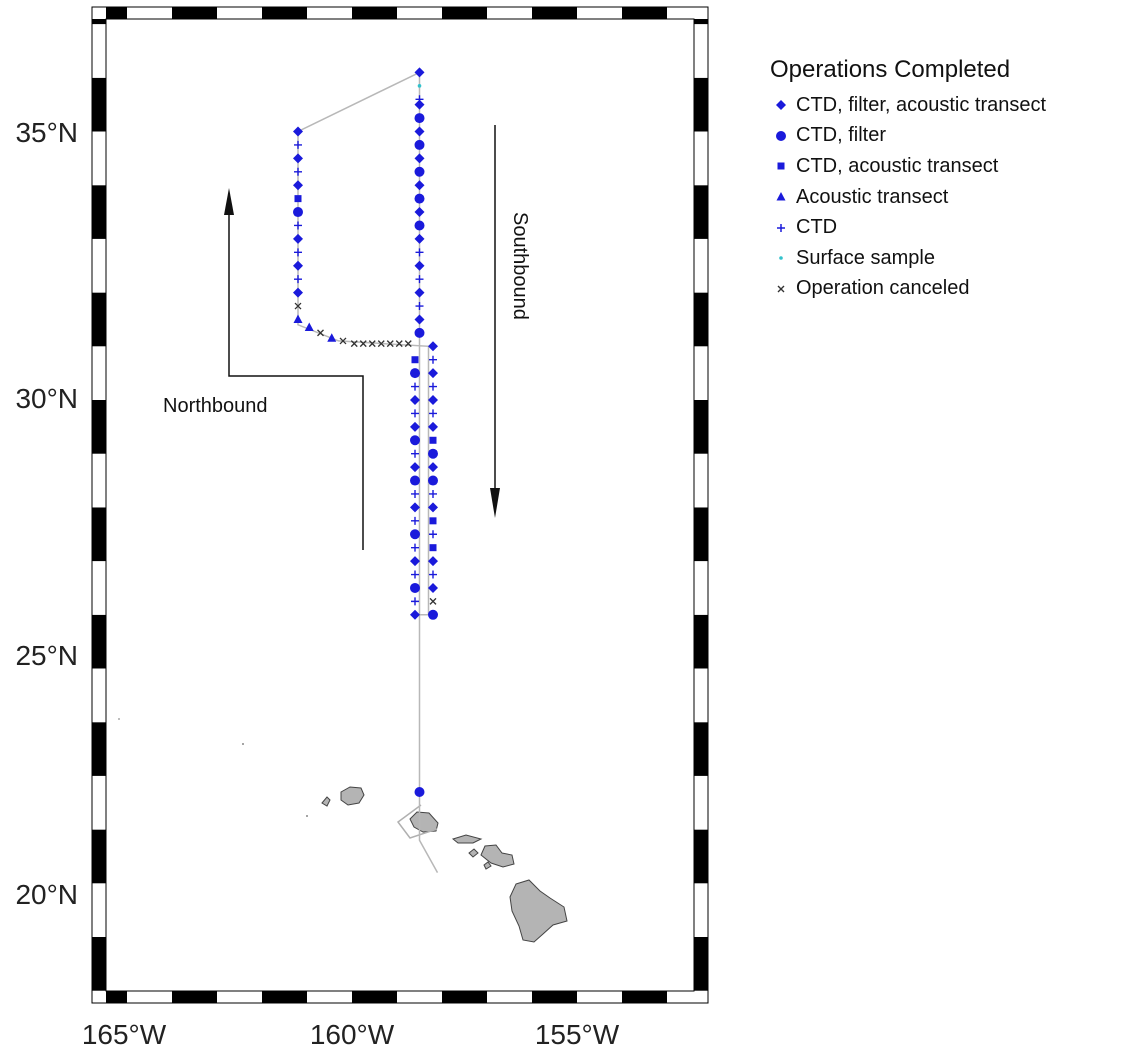 This screenshot has width=1122, height=1057. What do you see at coordinates (343, 830) in the screenshot?
I see `hawaiian-islands` at bounding box center [343, 830].